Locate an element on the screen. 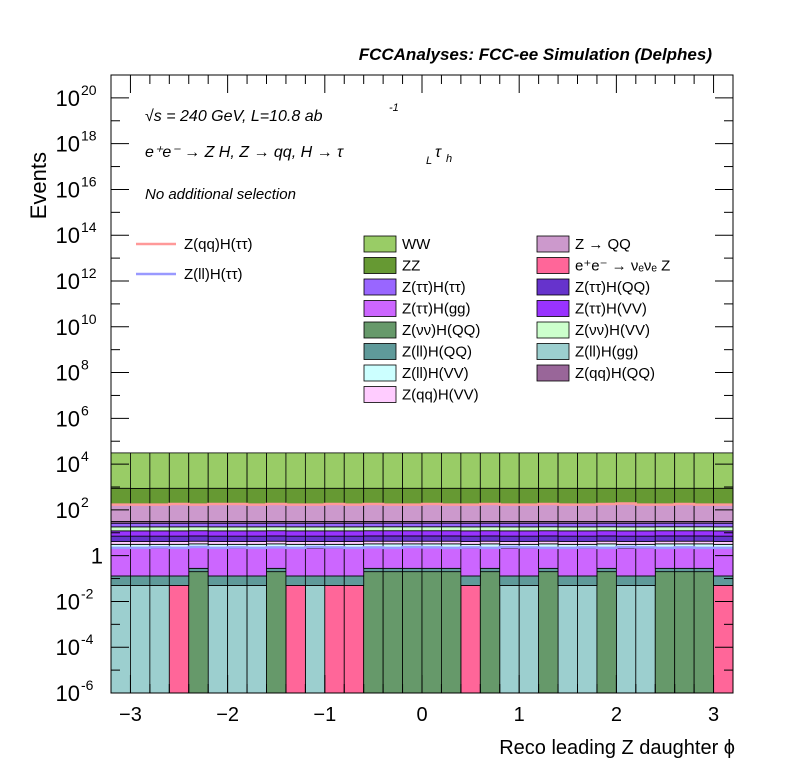 The width and height of the screenshot is (796, 772). x-tick-label: −1 is located at coordinates (324, 715).